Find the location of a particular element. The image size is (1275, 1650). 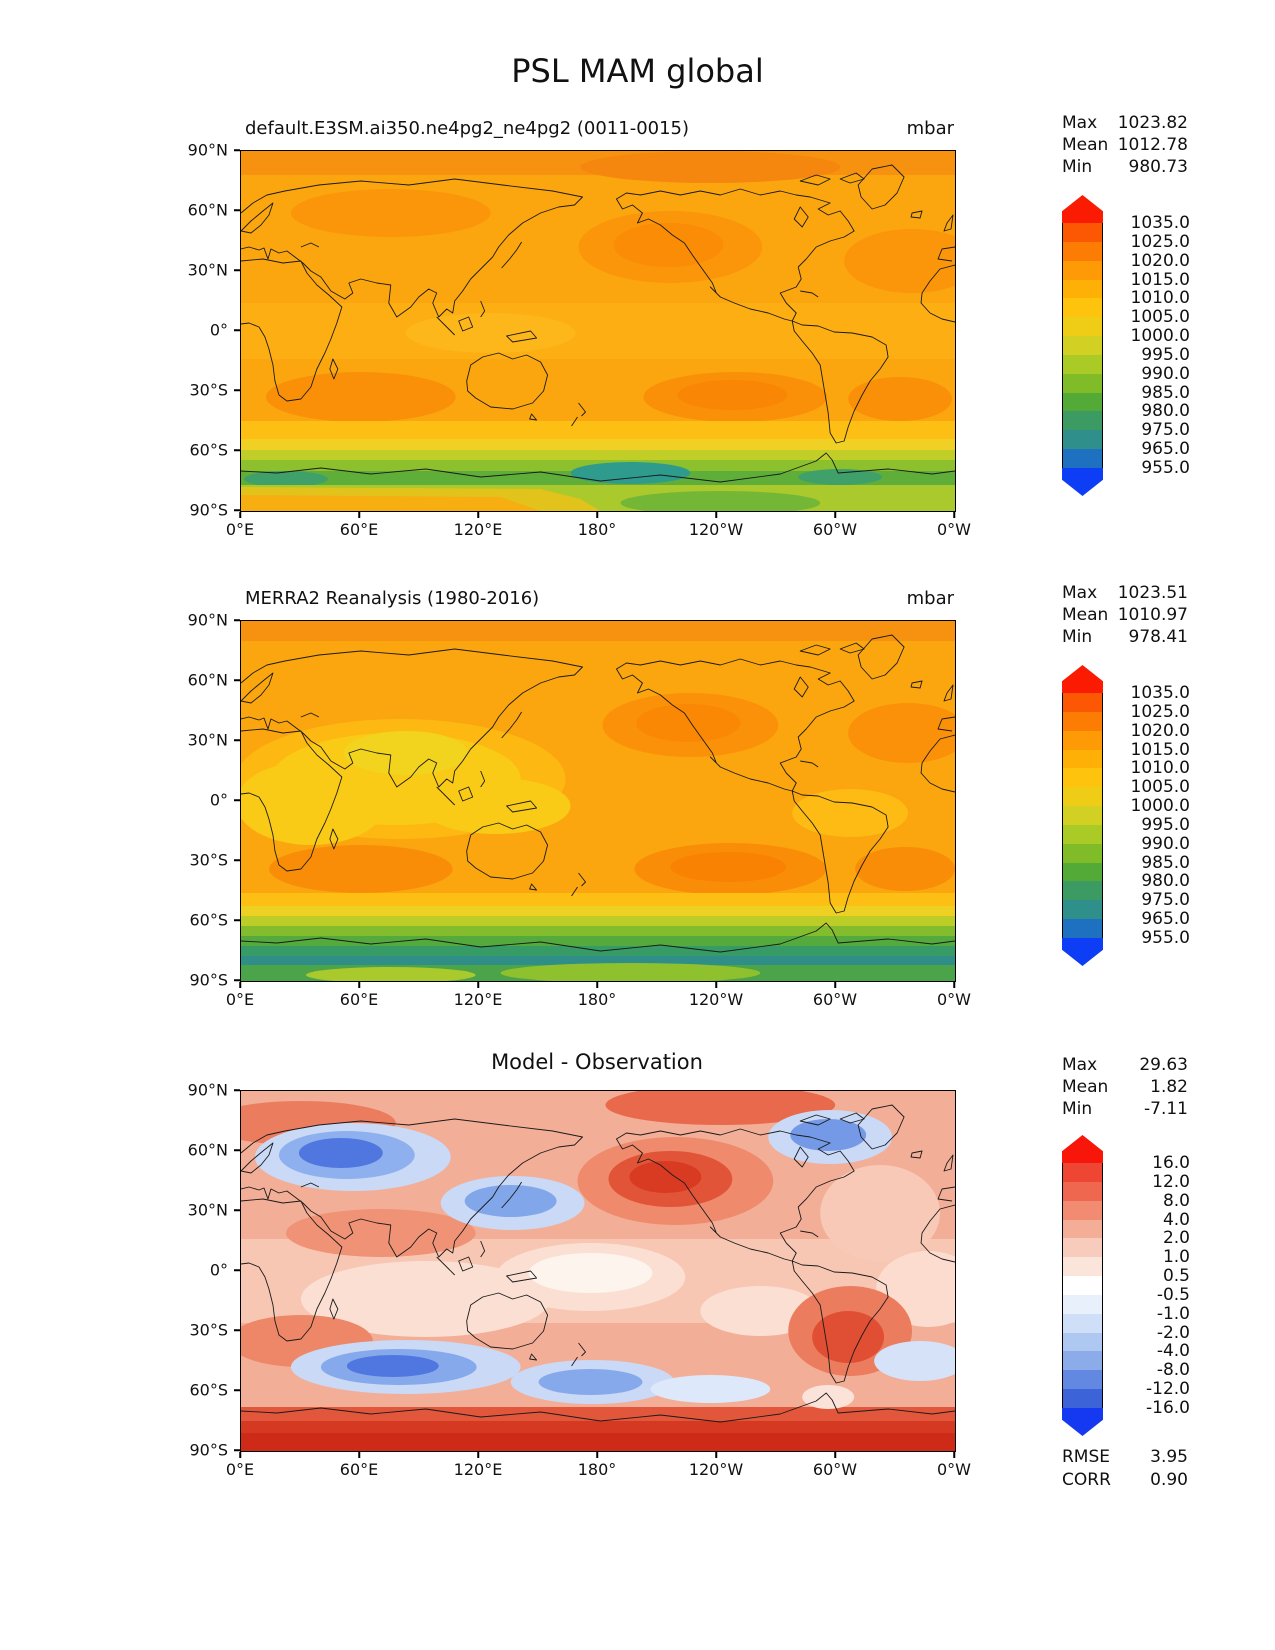

diff-colorbar is located at coordinates (1082, 1285).